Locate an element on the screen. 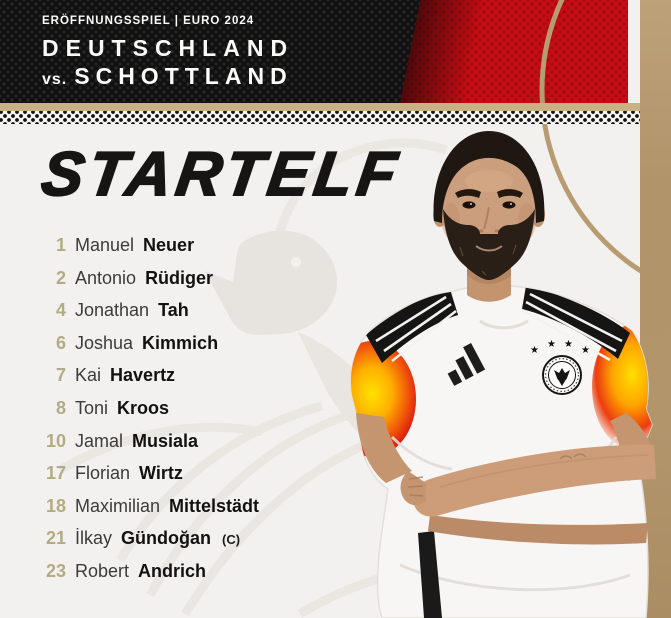 The image size is (671, 618). player-first-name: Jonathan is located at coordinates (115, 310).